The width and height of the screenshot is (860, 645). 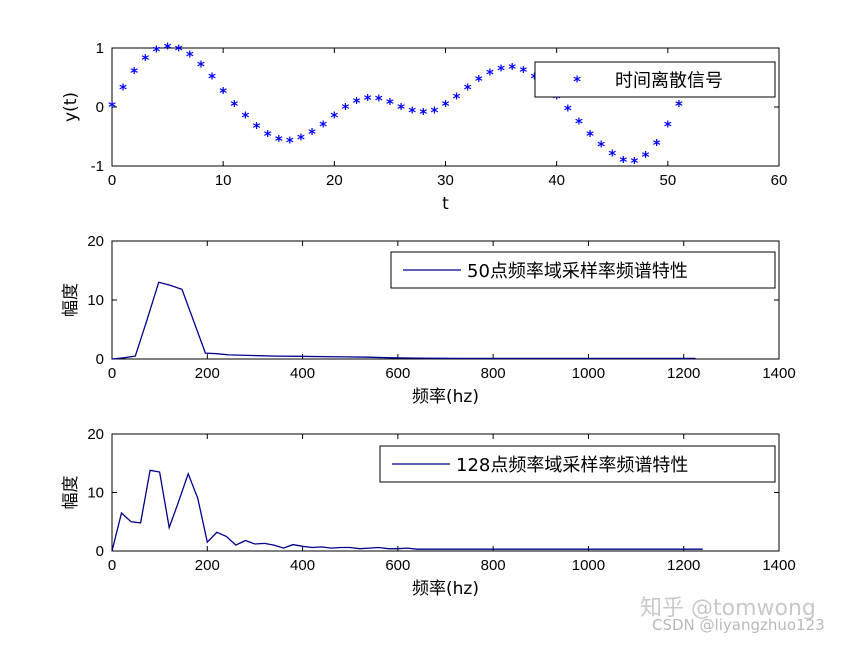 I want to click on legend-label: 50点频率域采样率频谱特性, so click(x=577, y=271).